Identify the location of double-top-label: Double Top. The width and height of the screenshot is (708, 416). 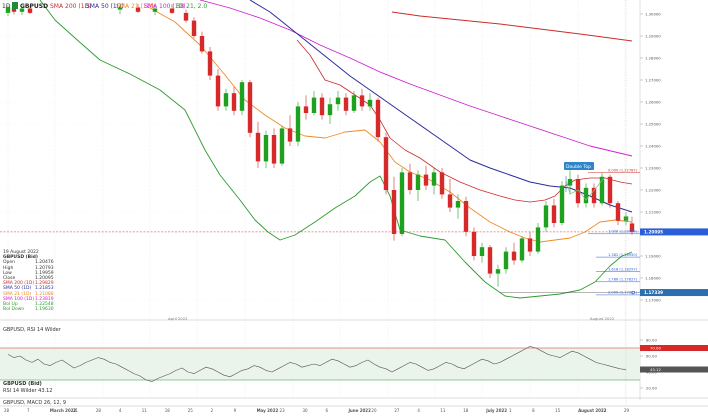
(578, 167).